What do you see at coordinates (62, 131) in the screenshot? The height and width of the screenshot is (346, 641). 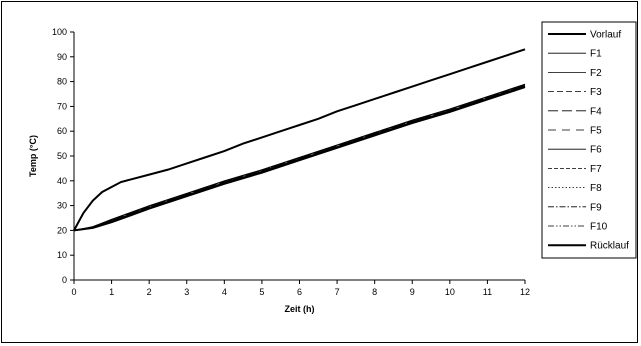 I see `y-tick-label: 60` at bounding box center [62, 131].